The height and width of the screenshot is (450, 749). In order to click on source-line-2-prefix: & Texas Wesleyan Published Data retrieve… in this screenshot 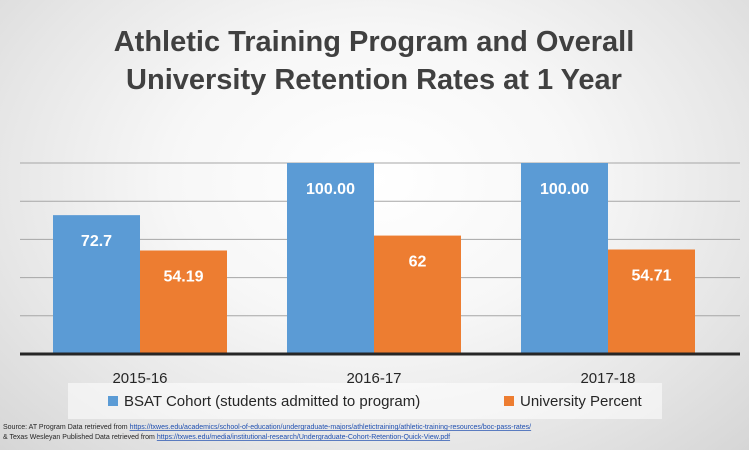, I will do `click(80, 437)`.